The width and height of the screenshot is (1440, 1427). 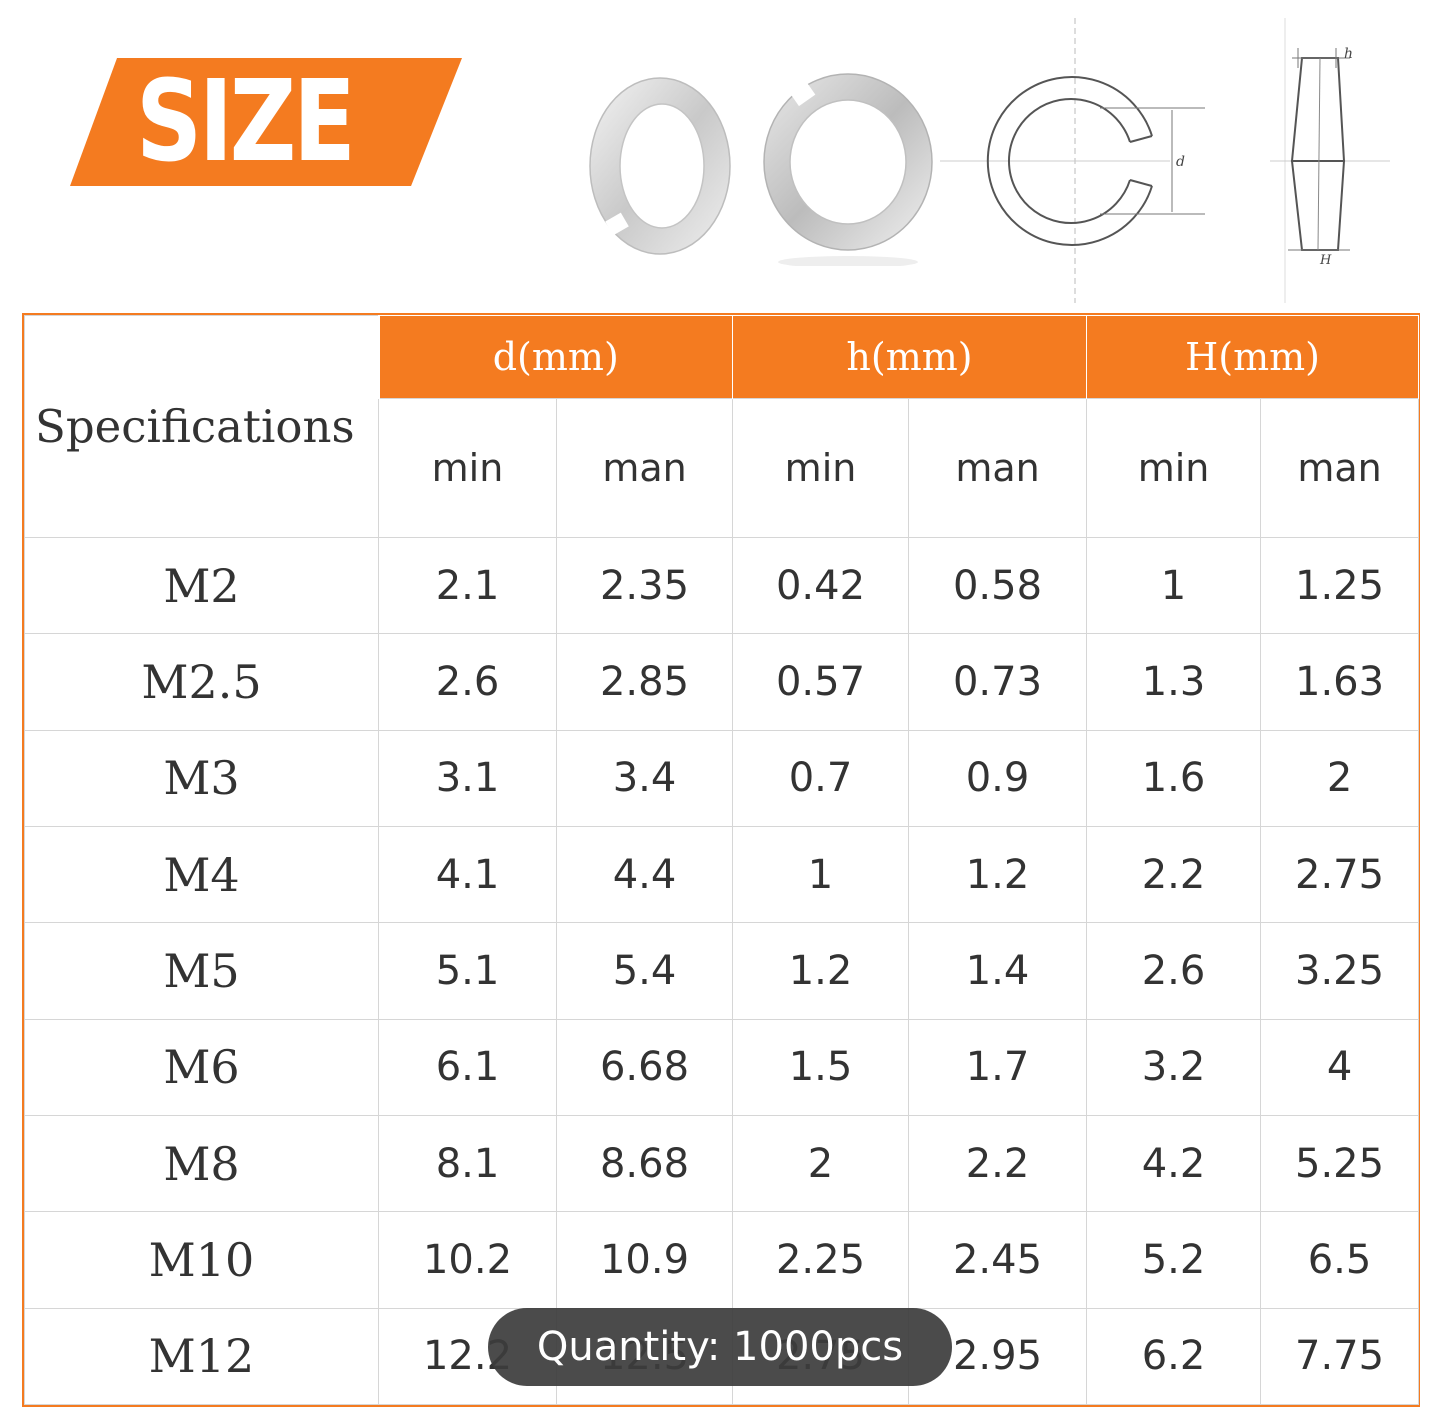 I want to click on spec-size-cell: M3, so click(x=201, y=778).